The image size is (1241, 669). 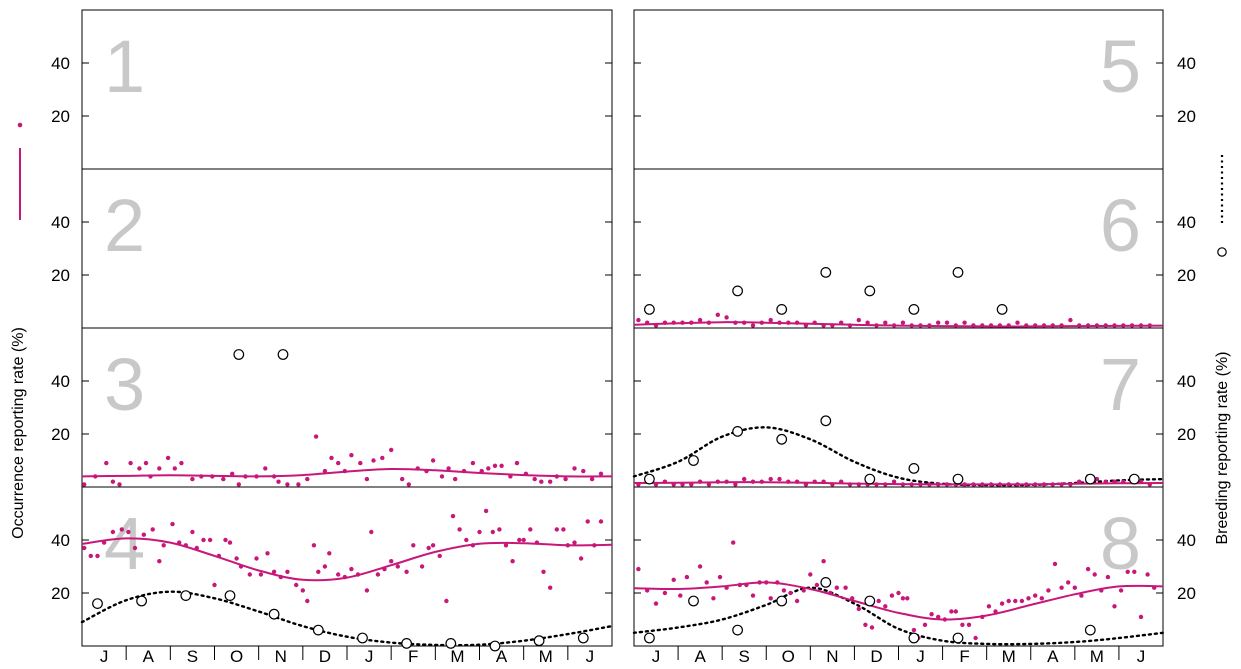 What do you see at coordinates (124, 384) in the screenshot?
I see `panel-number: 3` at bounding box center [124, 384].